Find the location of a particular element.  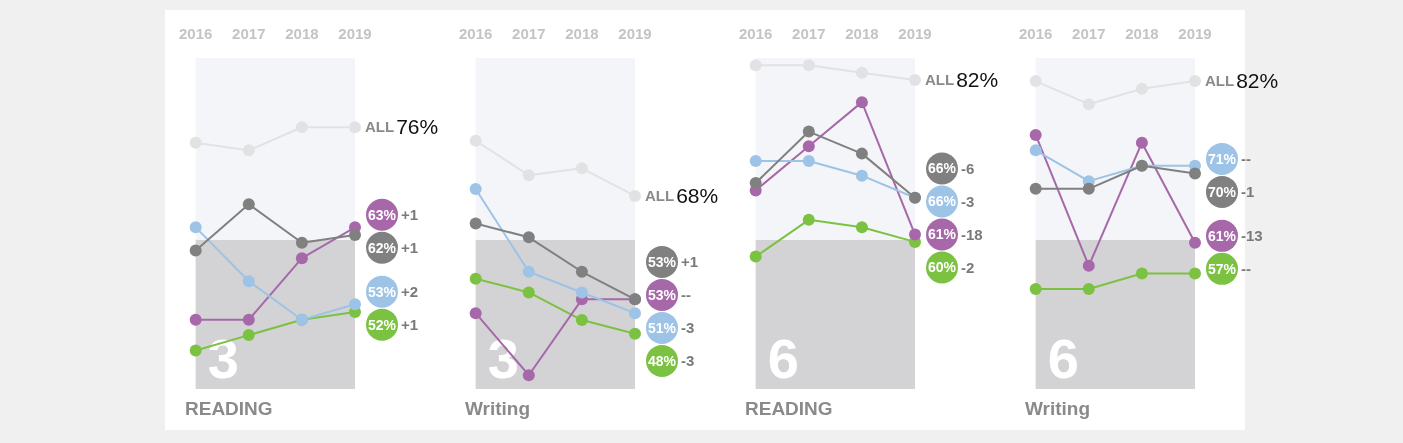

data-label: 68% is located at coordinates (697, 195).